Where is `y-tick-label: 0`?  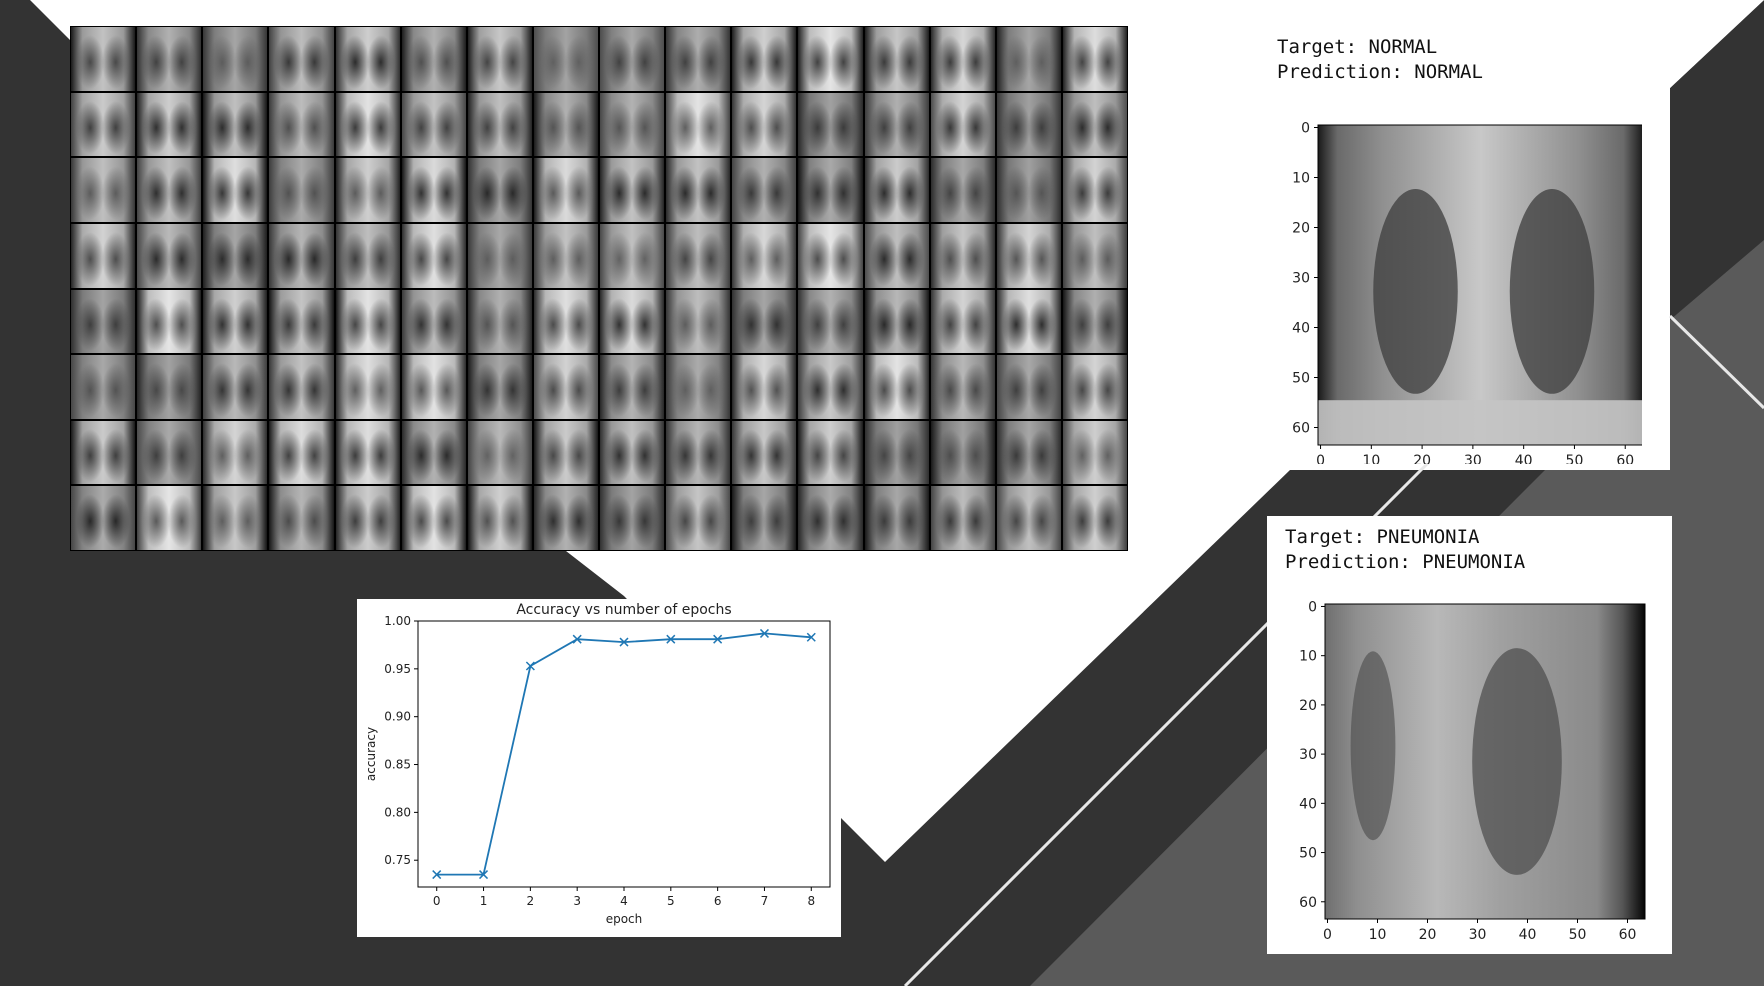 y-tick-label: 0 is located at coordinates (1305, 129).